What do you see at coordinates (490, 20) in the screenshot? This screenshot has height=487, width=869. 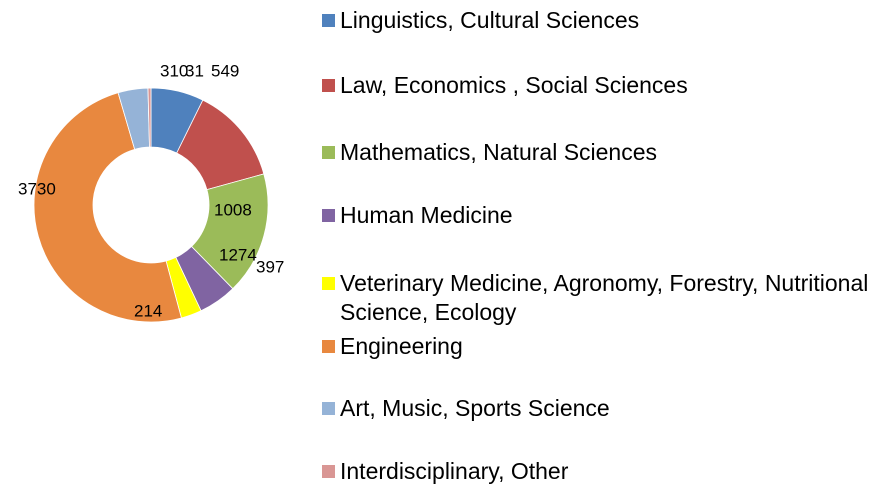 I see `legend-label: Linguistics, Cultural Sciences` at bounding box center [490, 20].